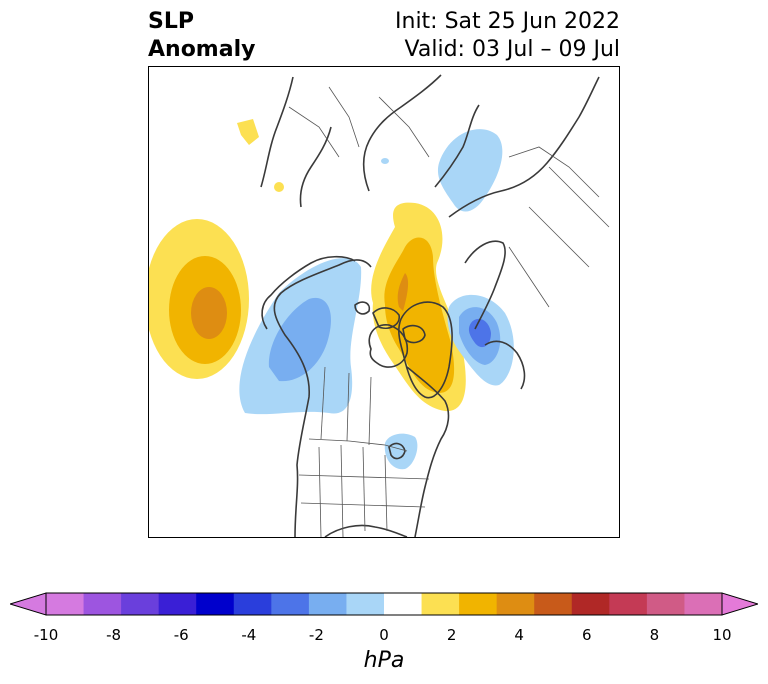 The width and height of the screenshot is (768, 684). What do you see at coordinates (485, 285) in the screenshot?
I see `scandinavia` at bounding box center [485, 285].